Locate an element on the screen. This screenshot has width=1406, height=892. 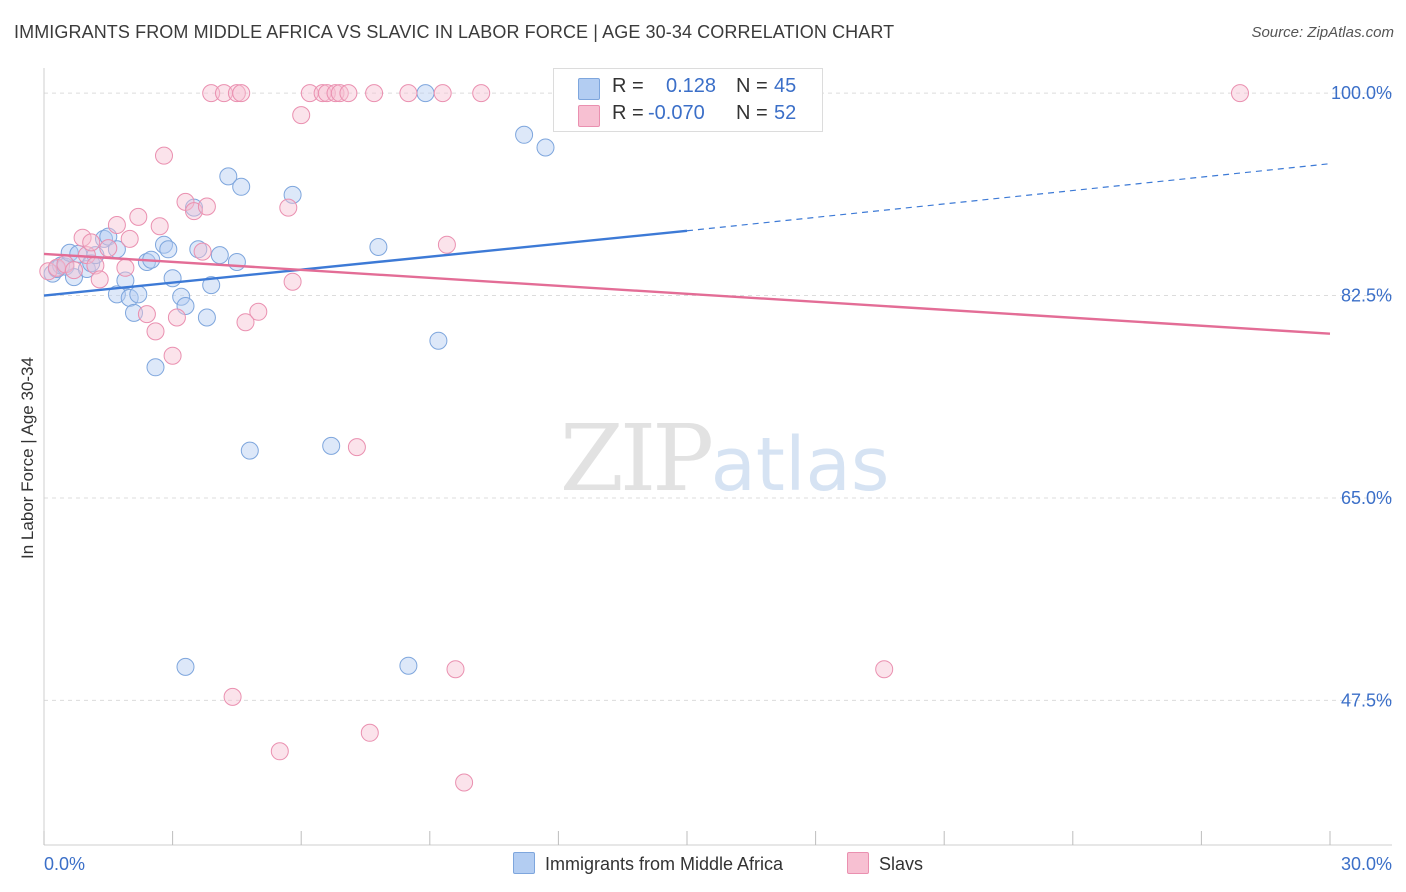
stats-legend: R = 0.128 N = 45 R = -0.070 N = 52 is located at coordinates (688, 100).